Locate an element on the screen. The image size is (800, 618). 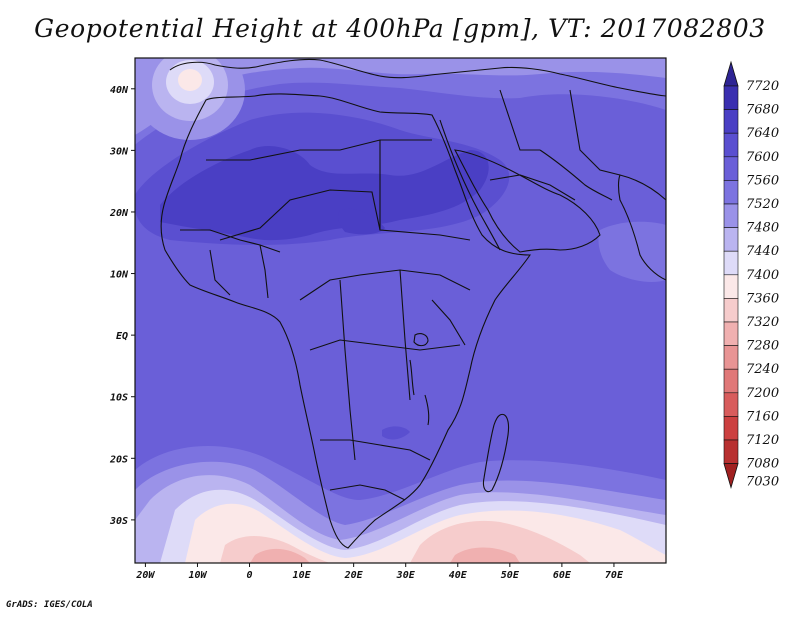
colorbar-label: 7200 is located at coordinates (762, 393).